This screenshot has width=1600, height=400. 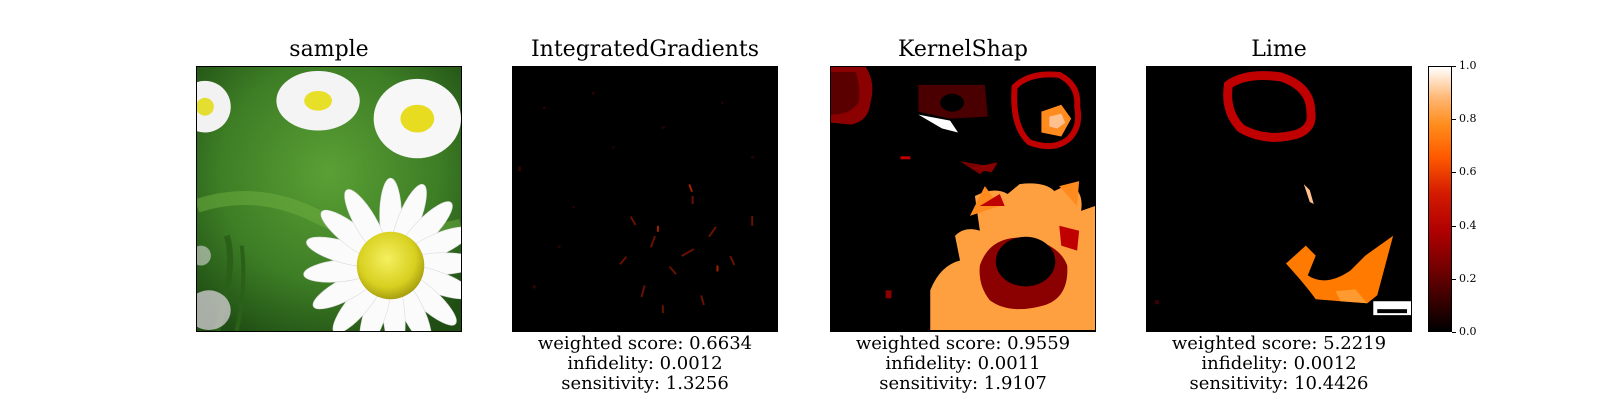 I want to click on sensitivity-label: sensitivity: 1.3256, so click(x=645, y=383).